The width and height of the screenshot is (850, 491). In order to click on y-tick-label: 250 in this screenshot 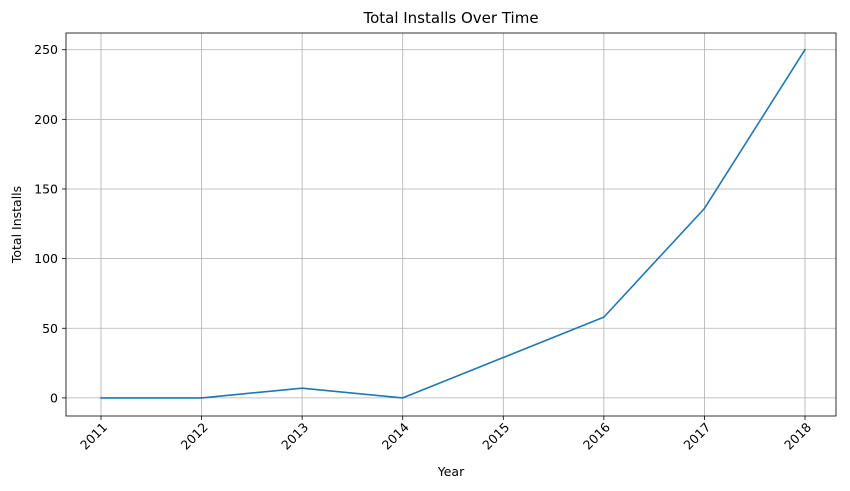, I will do `click(46, 49)`.